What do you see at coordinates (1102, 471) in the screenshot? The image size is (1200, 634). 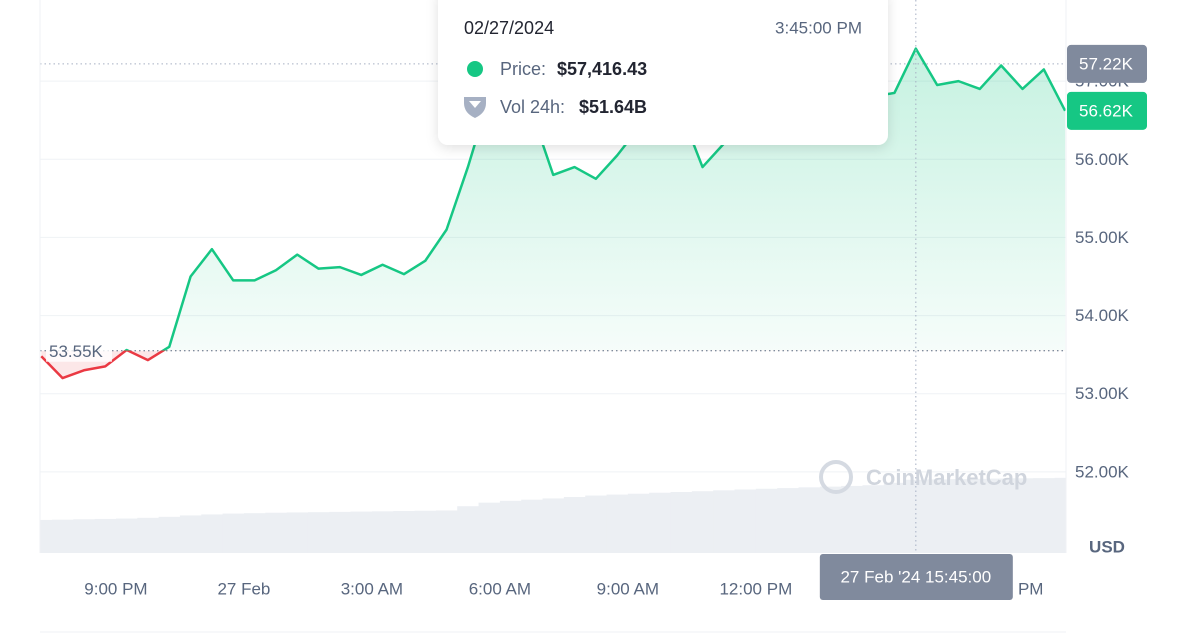 I see `y-tick-label: 52.00K` at bounding box center [1102, 471].